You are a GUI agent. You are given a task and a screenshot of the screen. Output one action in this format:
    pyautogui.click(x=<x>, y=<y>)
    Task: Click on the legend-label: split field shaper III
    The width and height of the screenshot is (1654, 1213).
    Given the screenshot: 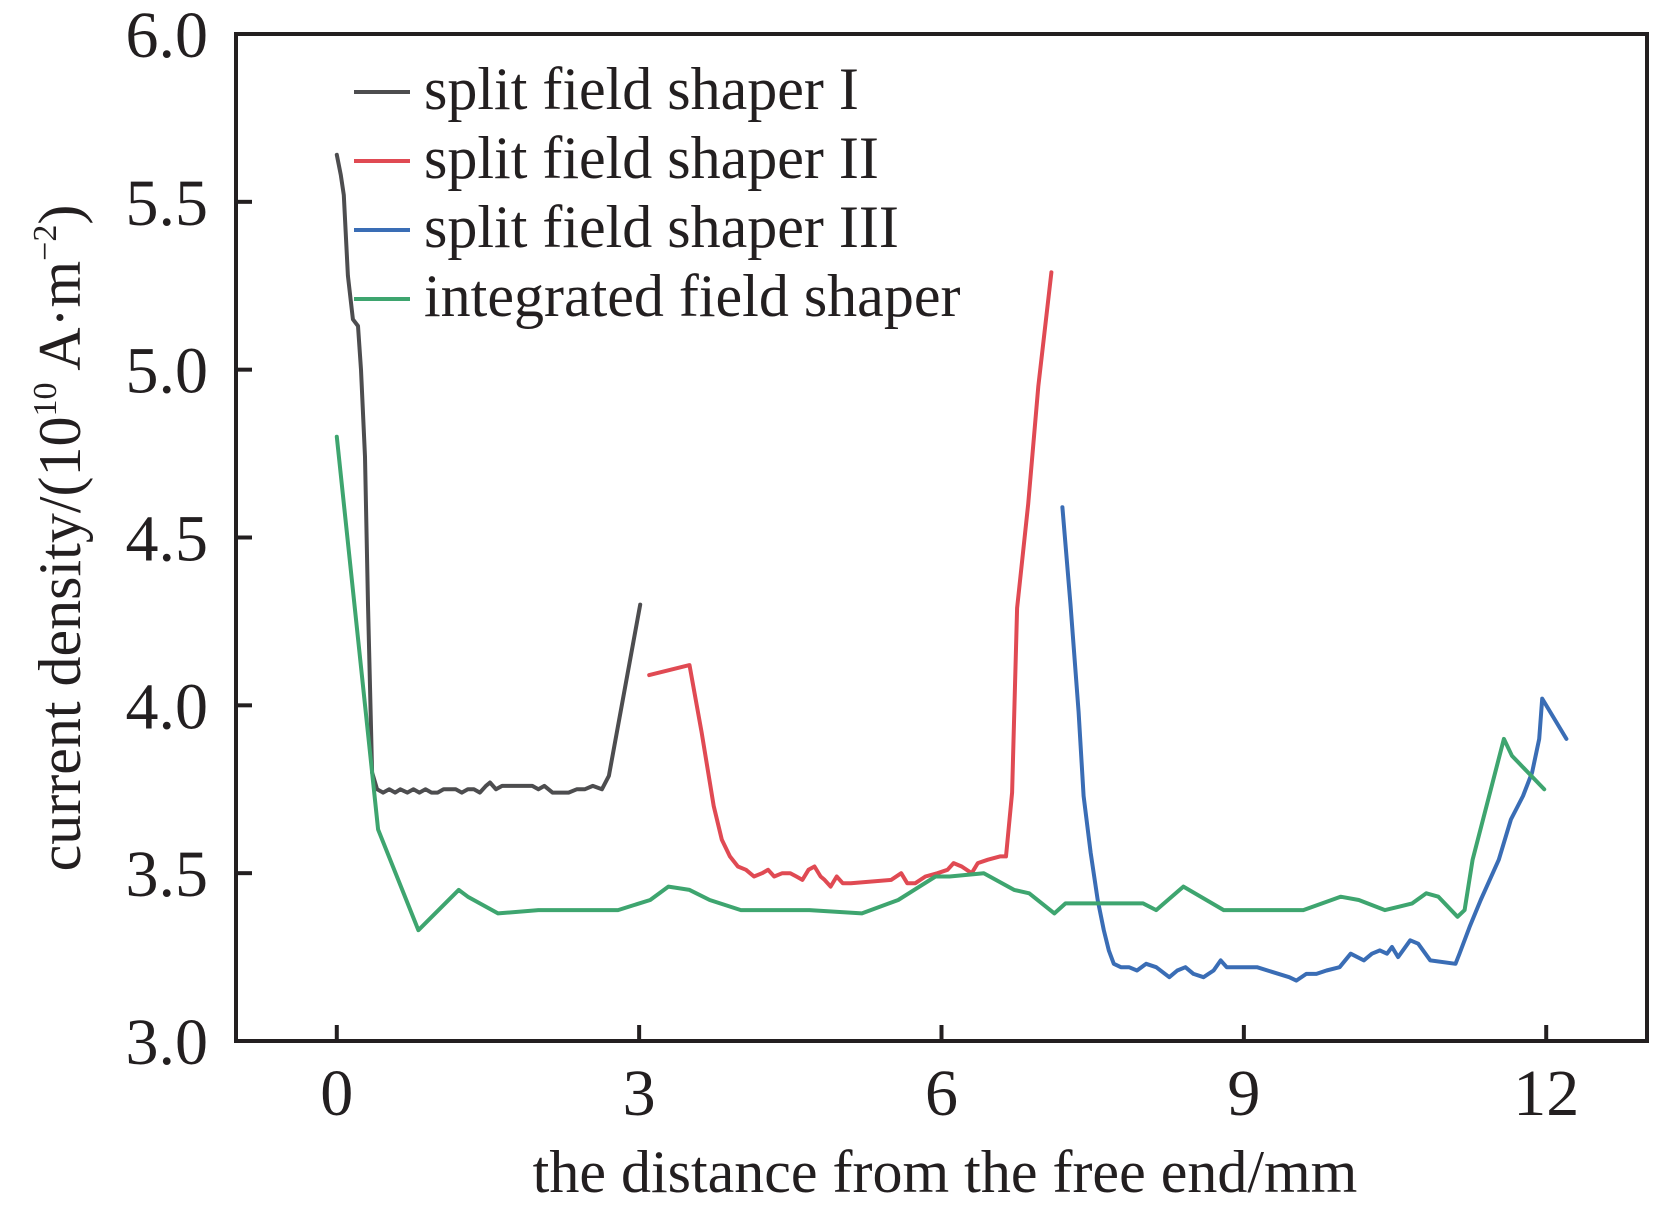 What is the action you would take?
    pyautogui.click(x=661, y=227)
    